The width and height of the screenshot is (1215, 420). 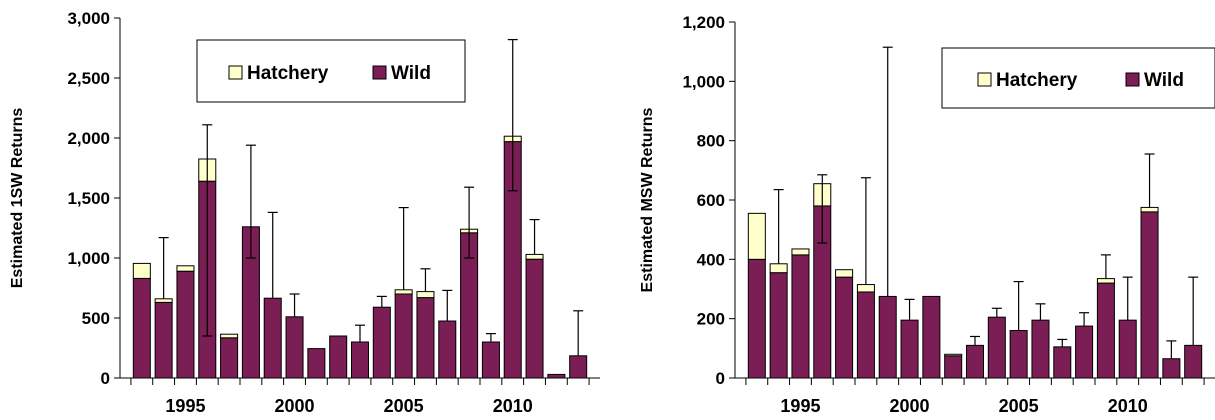 What do you see at coordinates (703, 22) in the screenshot?
I see `y-tick-label: 1,200` at bounding box center [703, 22].